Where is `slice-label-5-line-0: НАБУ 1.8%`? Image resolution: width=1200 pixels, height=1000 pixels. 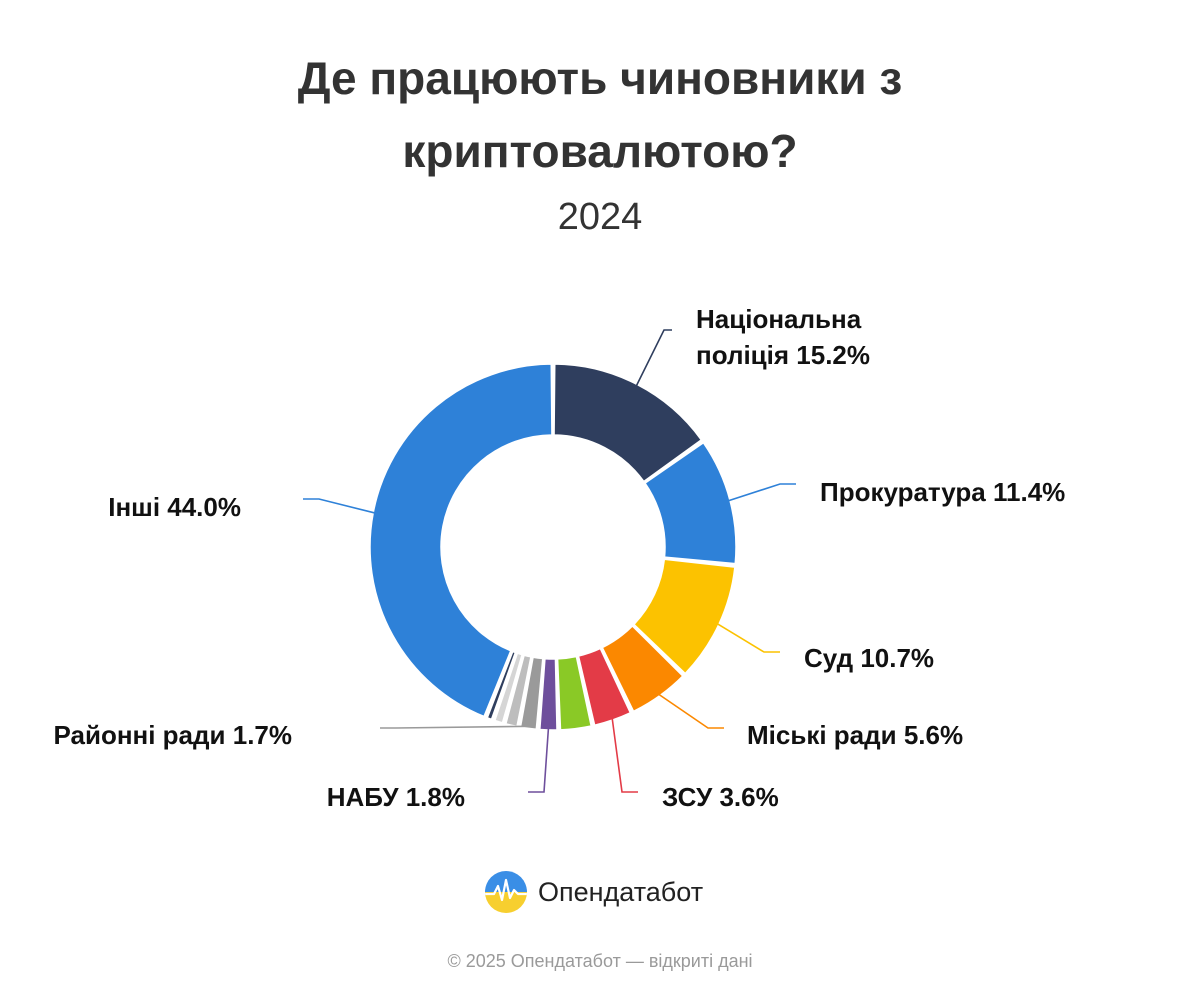 slice-label-5-line-0: НАБУ 1.8% is located at coordinates (396, 797).